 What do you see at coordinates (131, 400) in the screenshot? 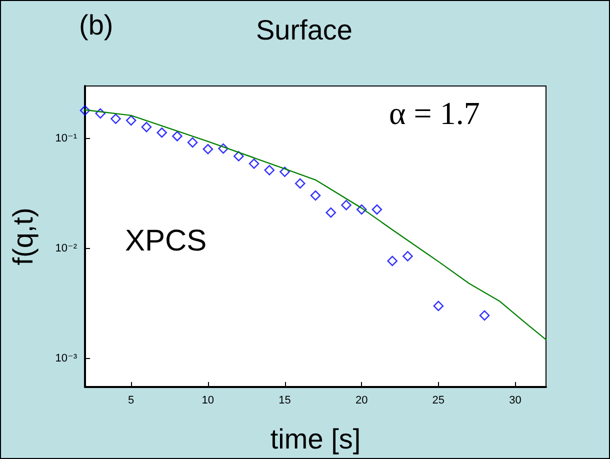
I see `x-tick-label: 5` at bounding box center [131, 400].